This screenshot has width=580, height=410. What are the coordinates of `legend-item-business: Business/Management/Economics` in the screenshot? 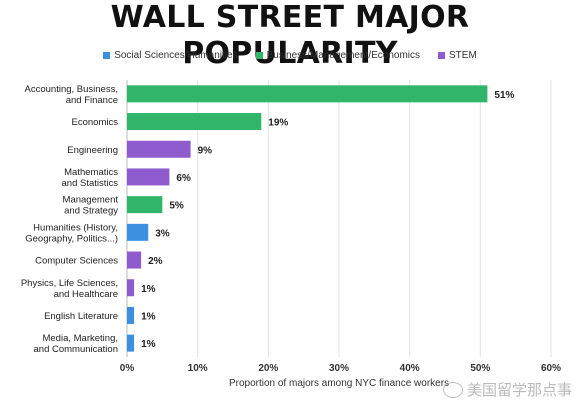 It's located at (338, 55).